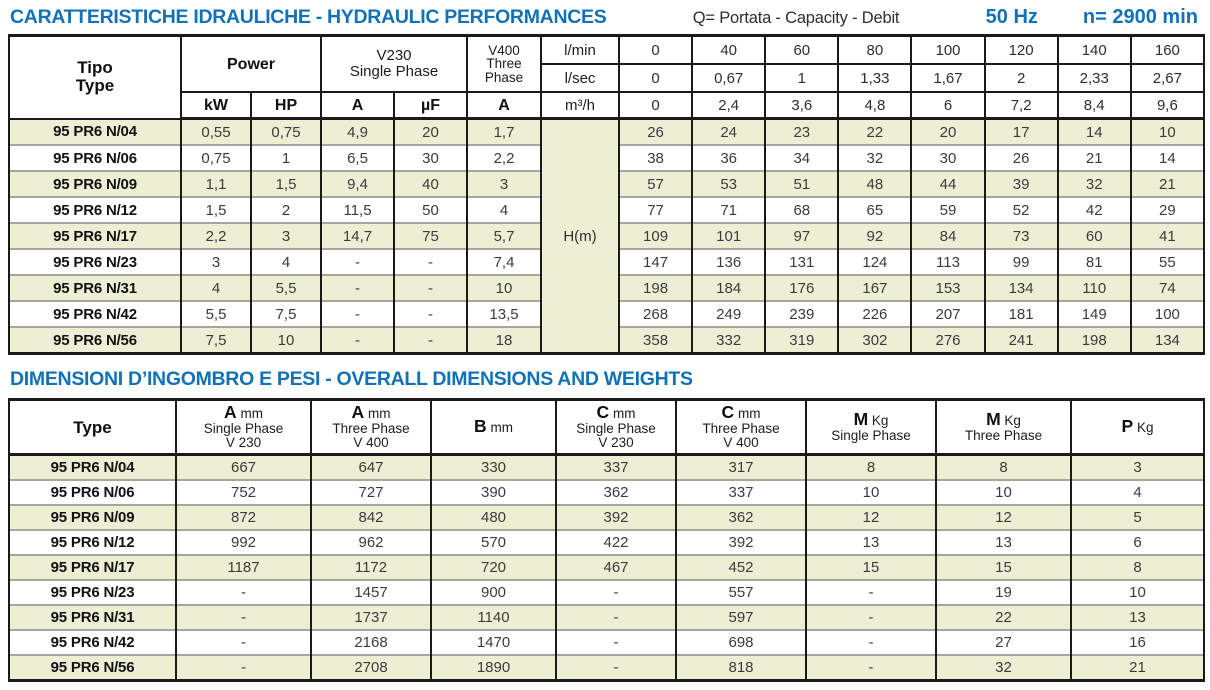  What do you see at coordinates (431, 235) in the screenshot?
I see `capacitor-uf-cell: 75` at bounding box center [431, 235].